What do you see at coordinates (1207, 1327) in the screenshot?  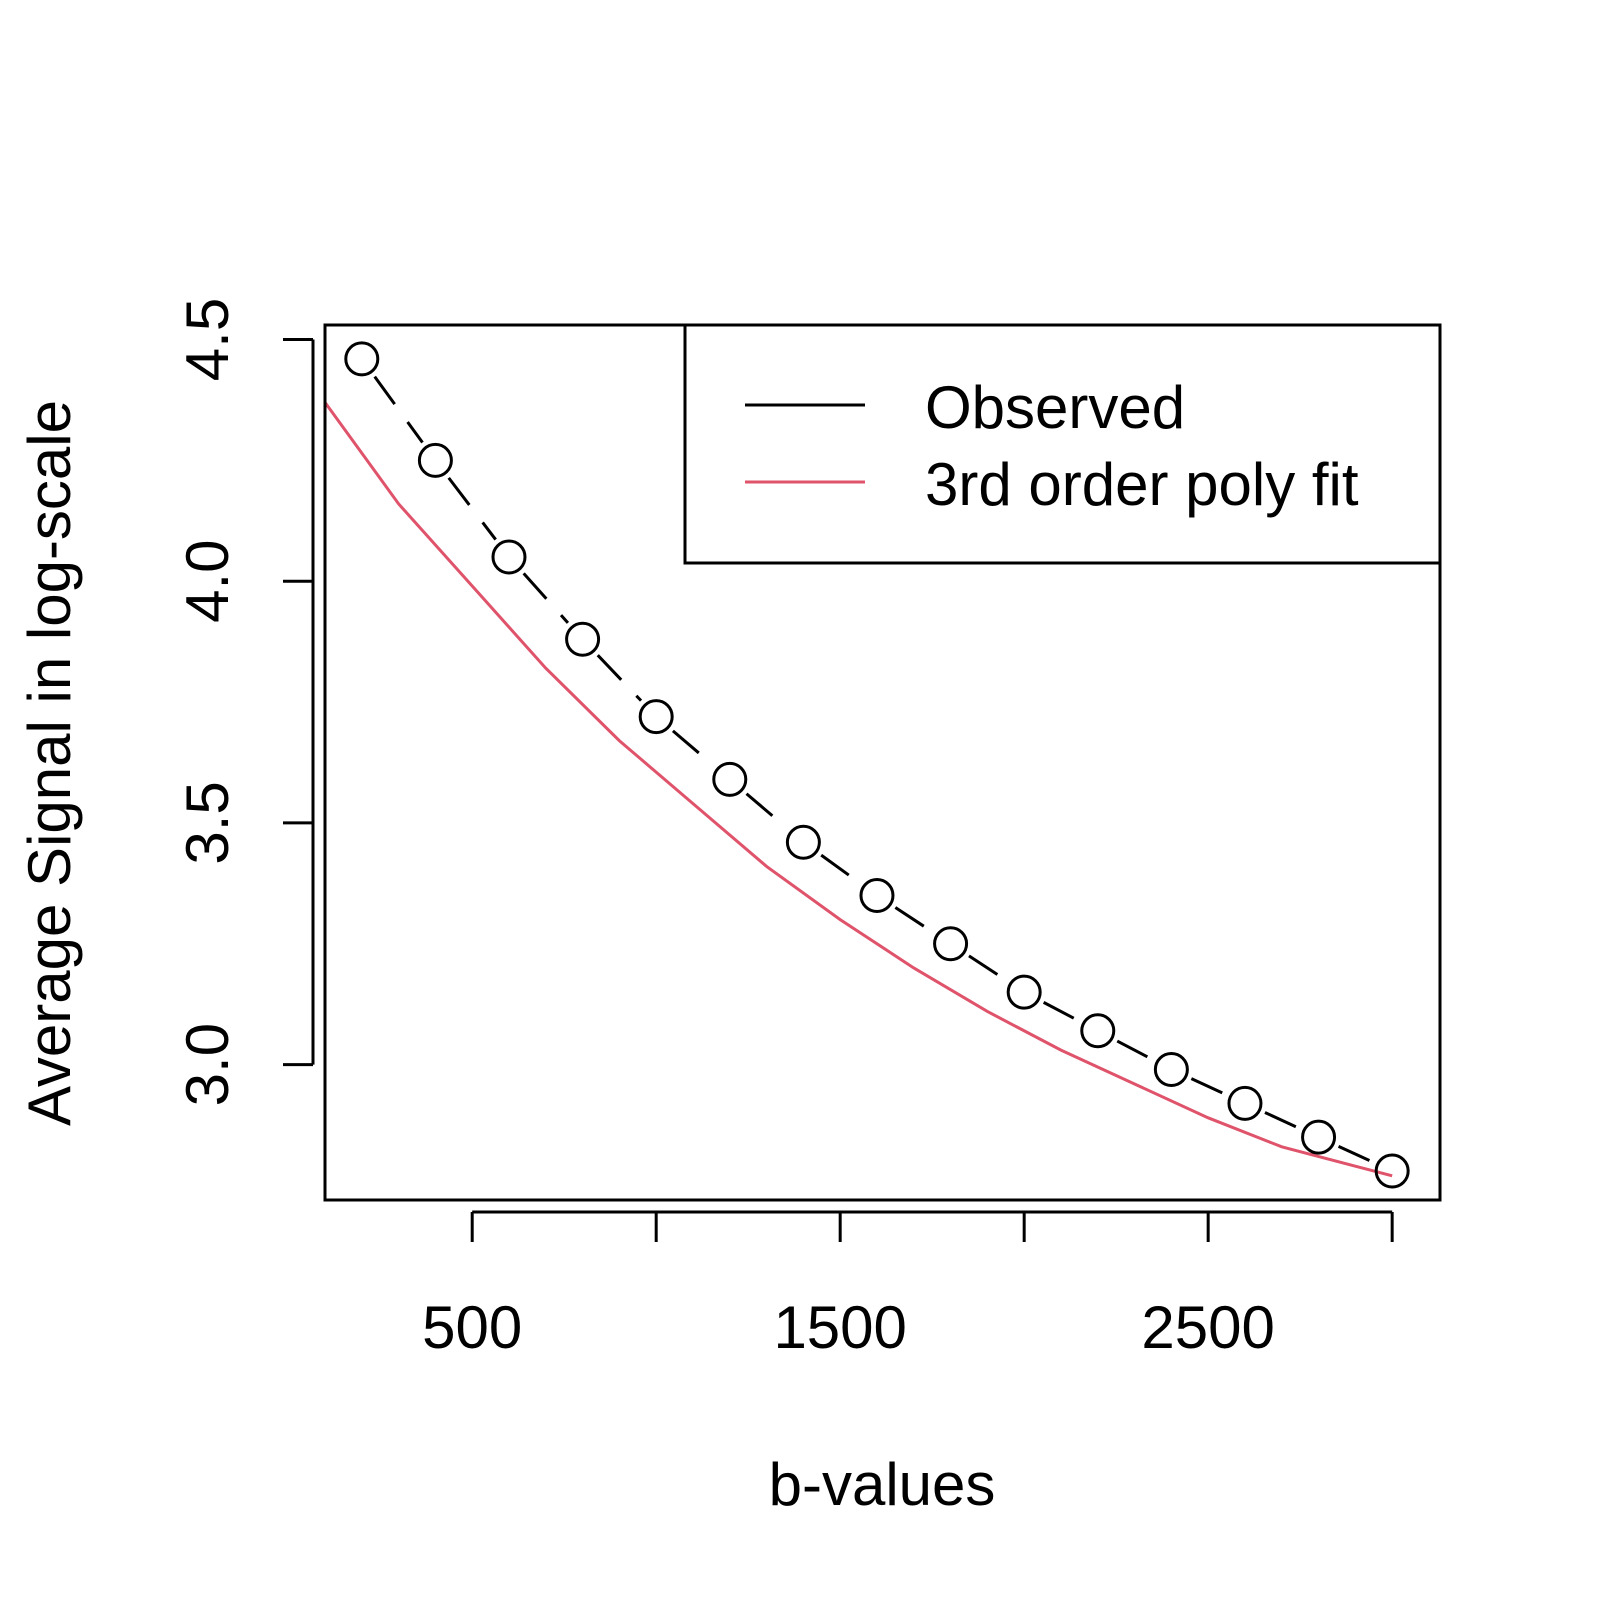 I see `x-tick-label: 2500` at bounding box center [1207, 1327].